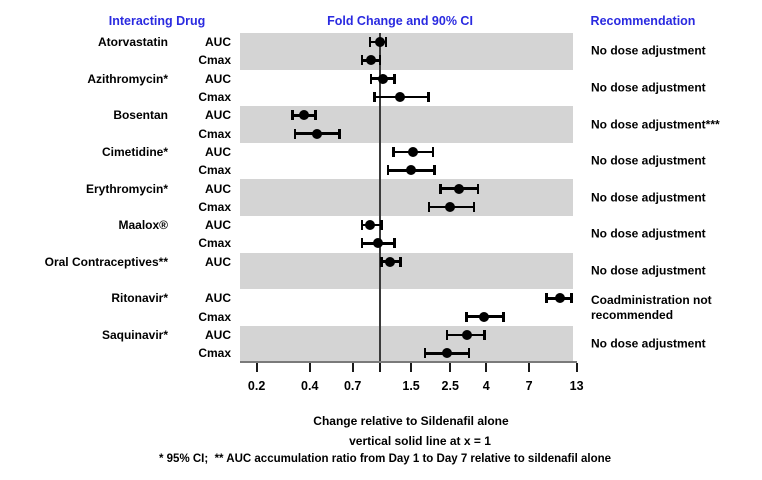 This screenshot has height=480, width=762. I want to click on x-axis-line, so click(408, 362).